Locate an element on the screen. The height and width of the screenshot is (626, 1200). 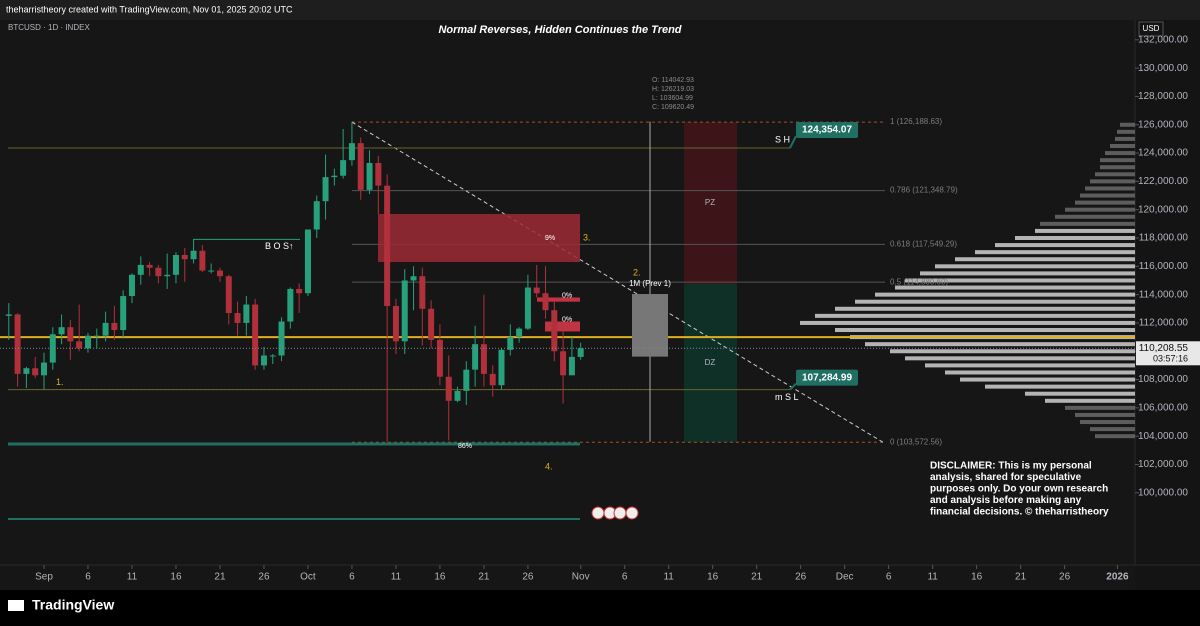
disclaimer-line: and analysis before making any is located at coordinates (1006, 500).